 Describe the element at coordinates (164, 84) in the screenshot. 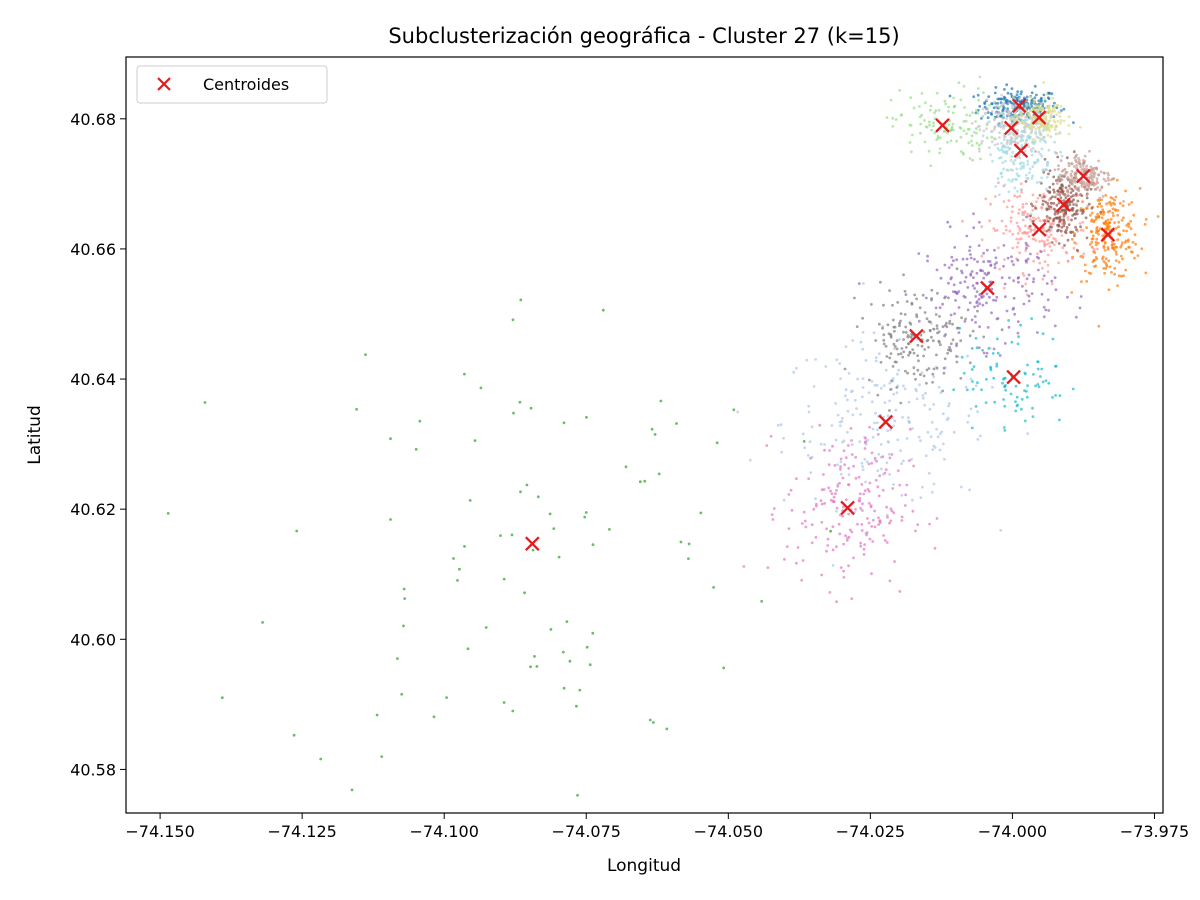

I see `legend-centroid-marker` at that location.